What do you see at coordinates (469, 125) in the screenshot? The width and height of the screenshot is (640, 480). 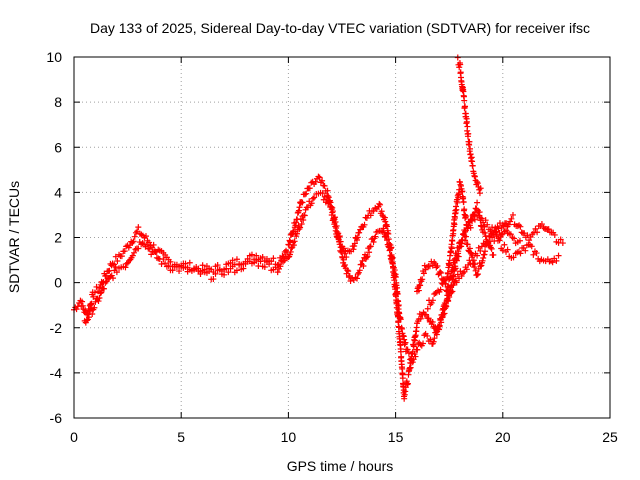 I see `series-track-e` at bounding box center [469, 125].